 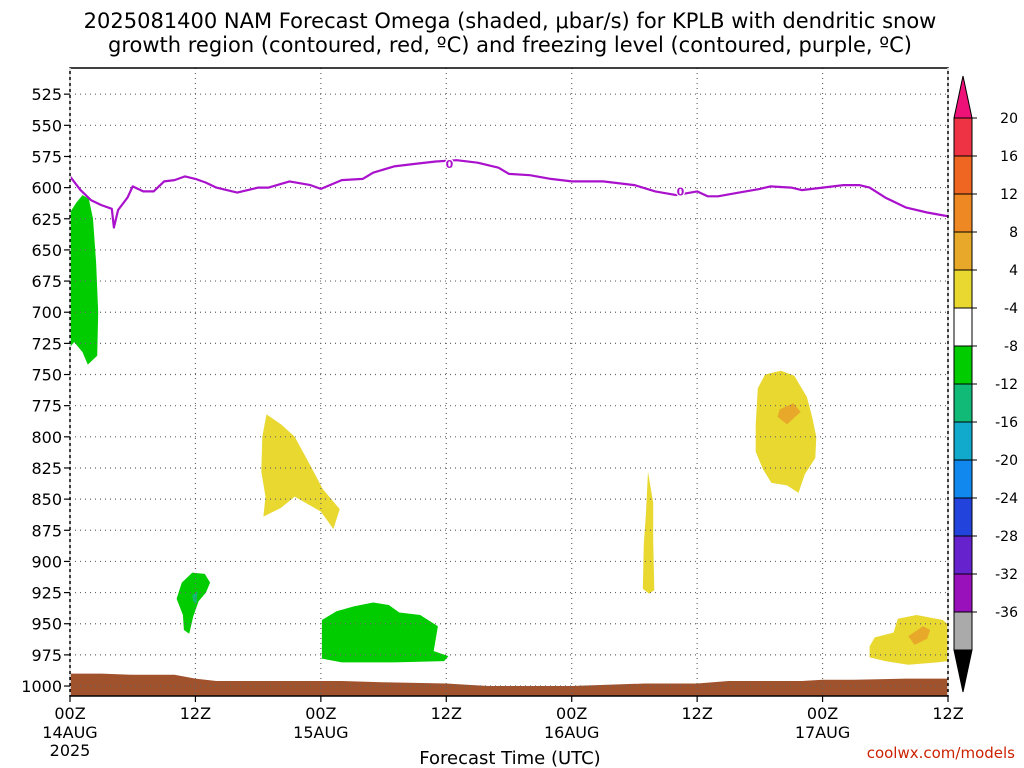 I want to click on colorbar-label: 12, so click(x=1009, y=195).